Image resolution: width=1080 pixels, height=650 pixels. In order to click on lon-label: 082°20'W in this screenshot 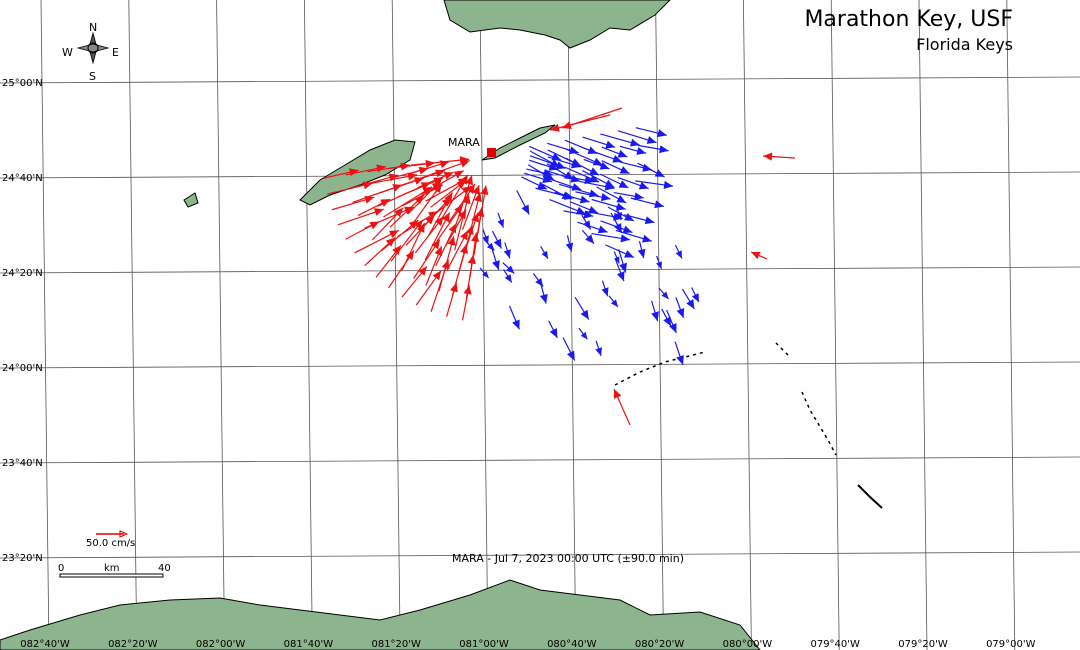, I will do `click(133, 644)`.